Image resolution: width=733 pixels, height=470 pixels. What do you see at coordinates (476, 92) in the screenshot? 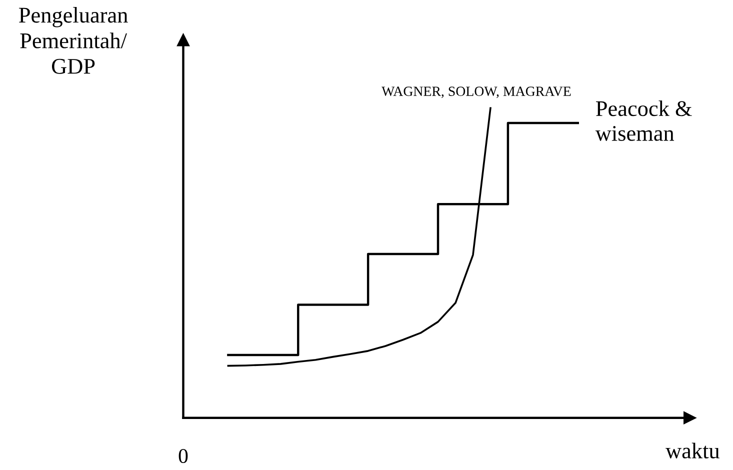
I see `series-label: WAGNER, SOLOW, MAGRAVE` at bounding box center [476, 92].